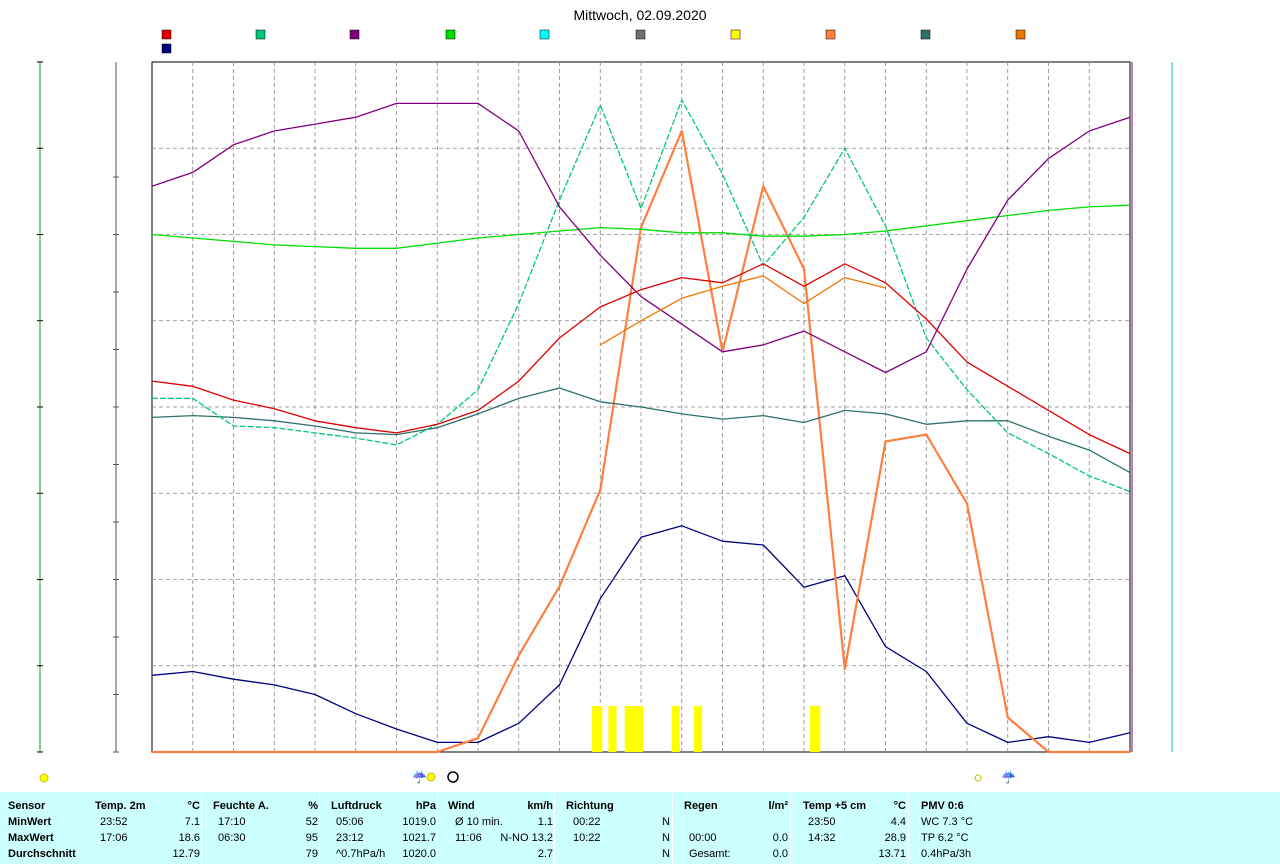 Image resolution: width=1280 pixels, height=864 pixels. I want to click on rain-time: Gesamt:, so click(710, 854).